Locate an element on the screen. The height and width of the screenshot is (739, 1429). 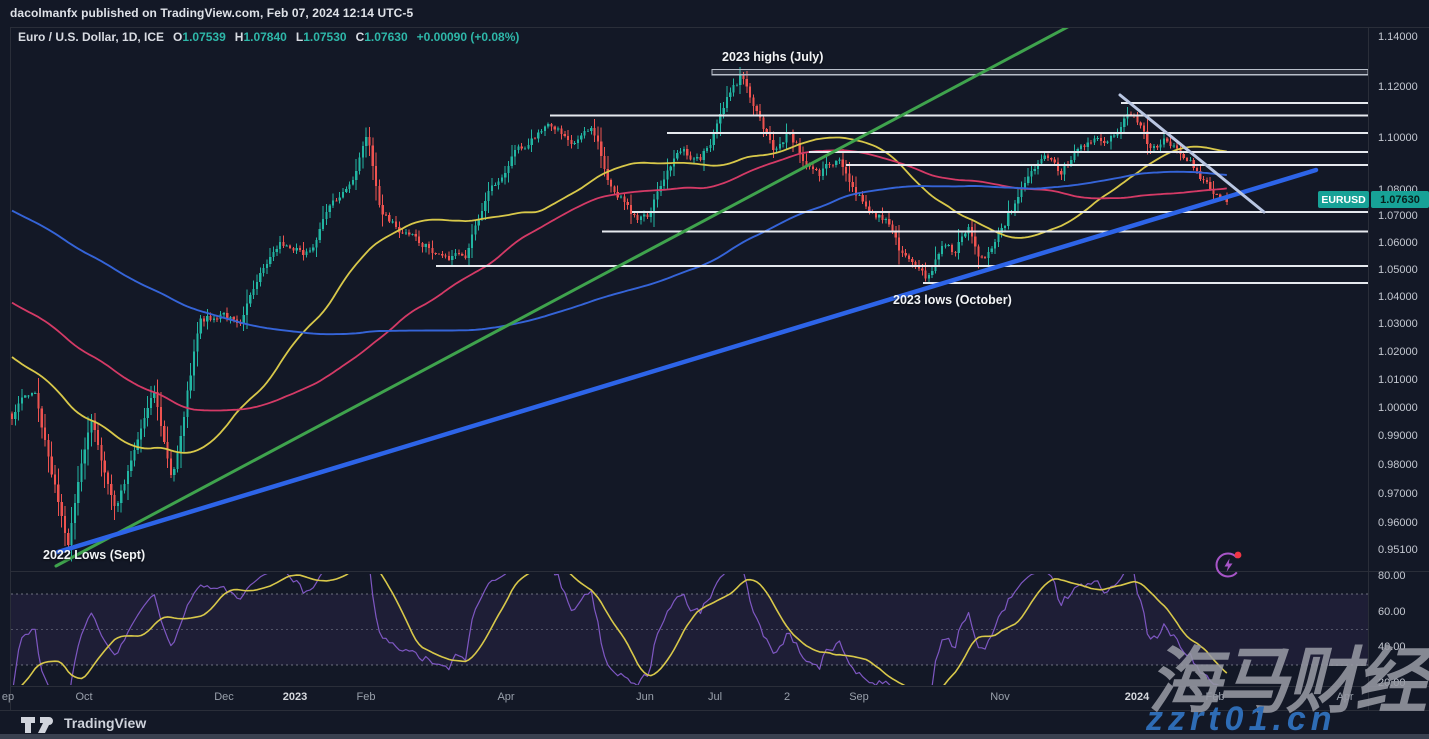
footer-divider is located at coordinates (714, 710).